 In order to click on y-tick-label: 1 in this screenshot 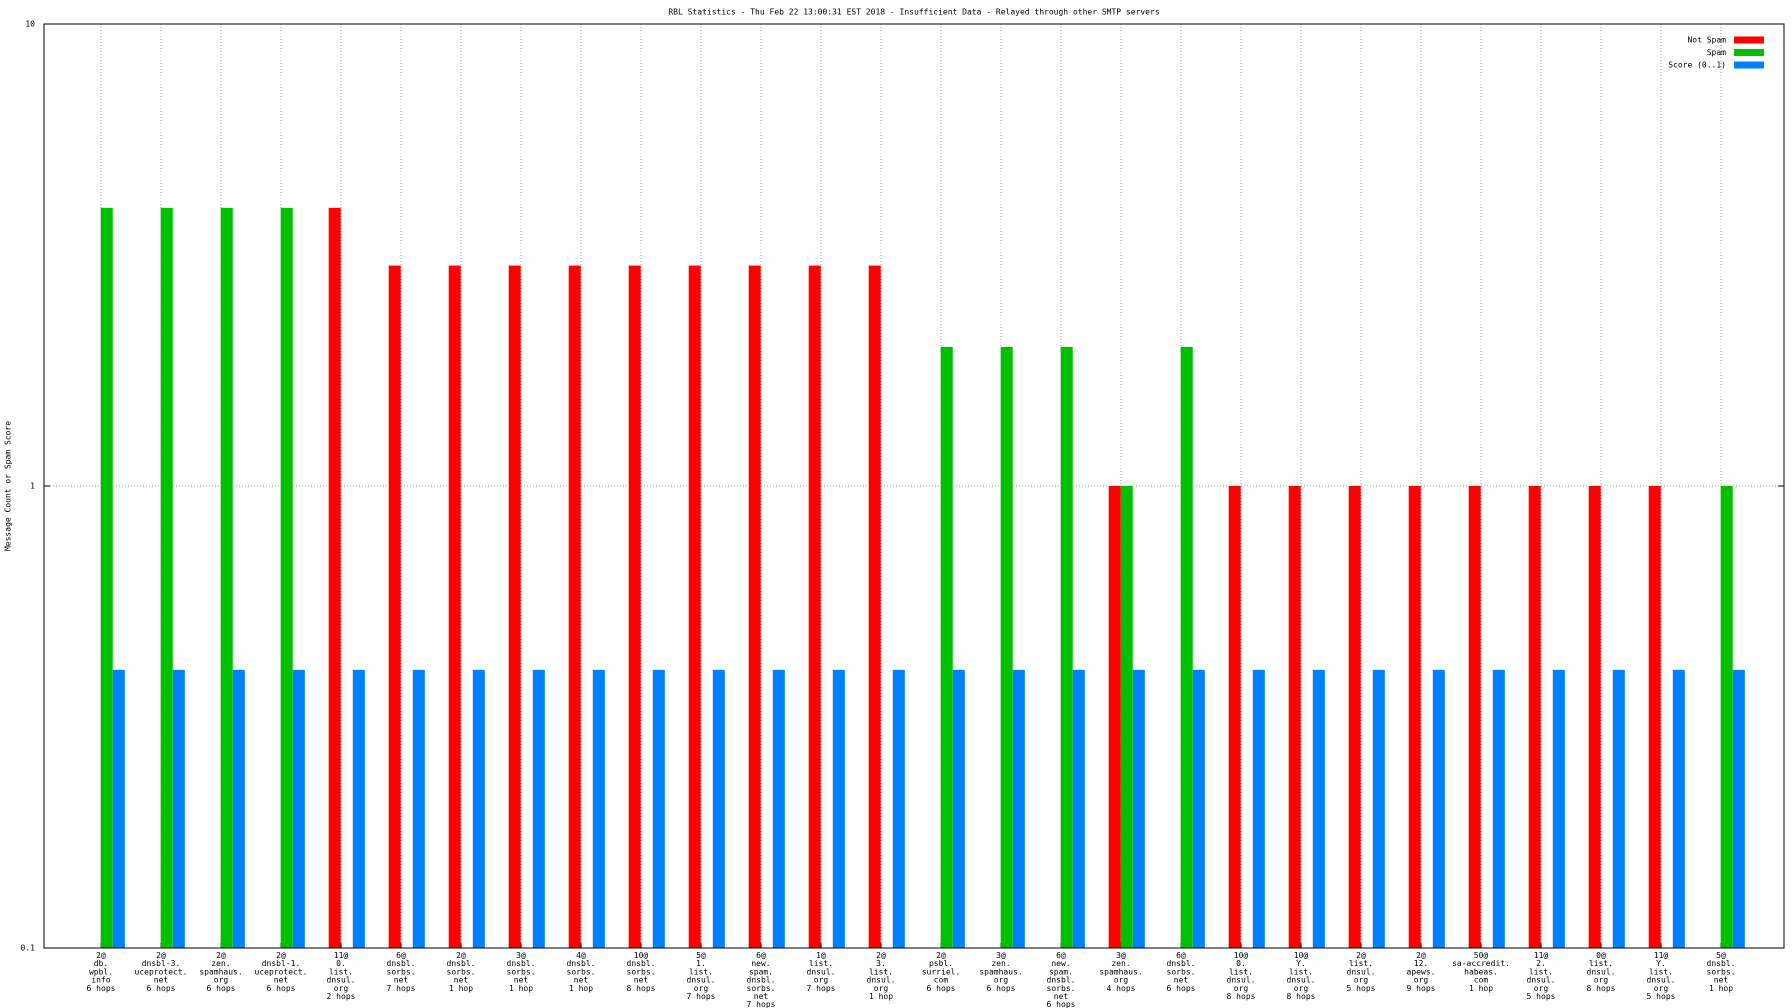, I will do `click(32, 486)`.